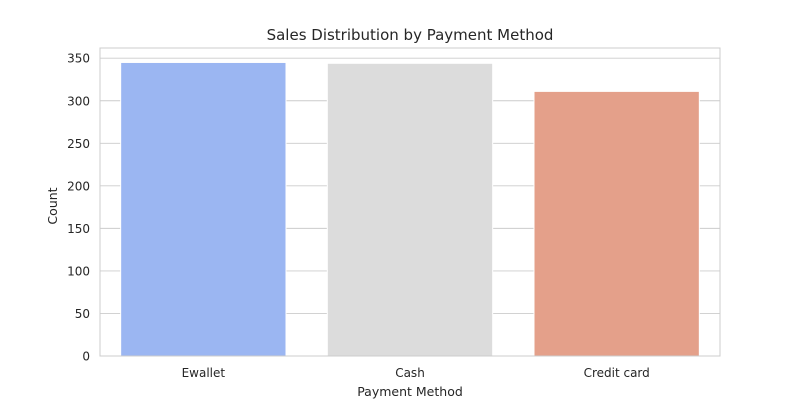  I want to click on y-tick-label-50: 50, so click(82, 314).